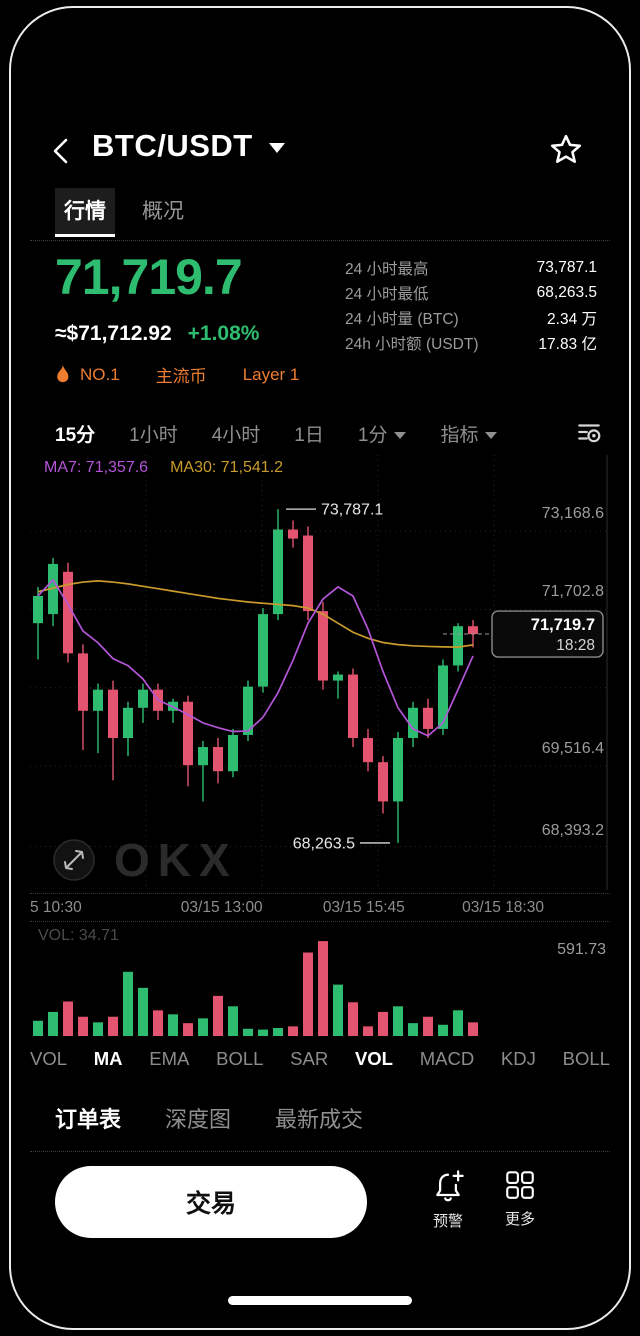  Describe the element at coordinates (363, 907) in the screenshot. I see `x-axis-label: 03/15 15:45` at that location.